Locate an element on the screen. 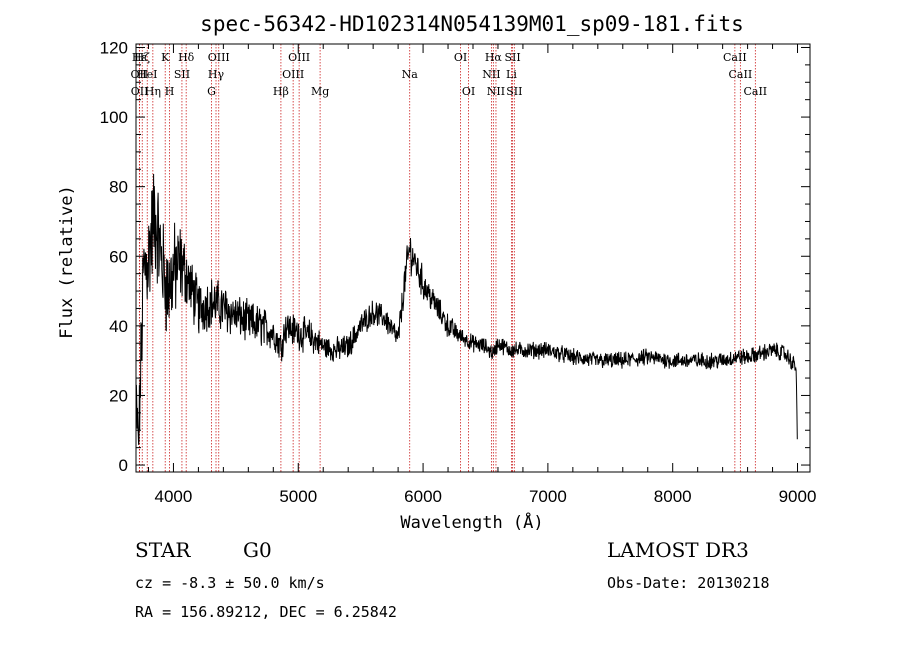 The width and height of the screenshot is (900, 649). y-axis-label: Flux (relative) is located at coordinates (67, 262).